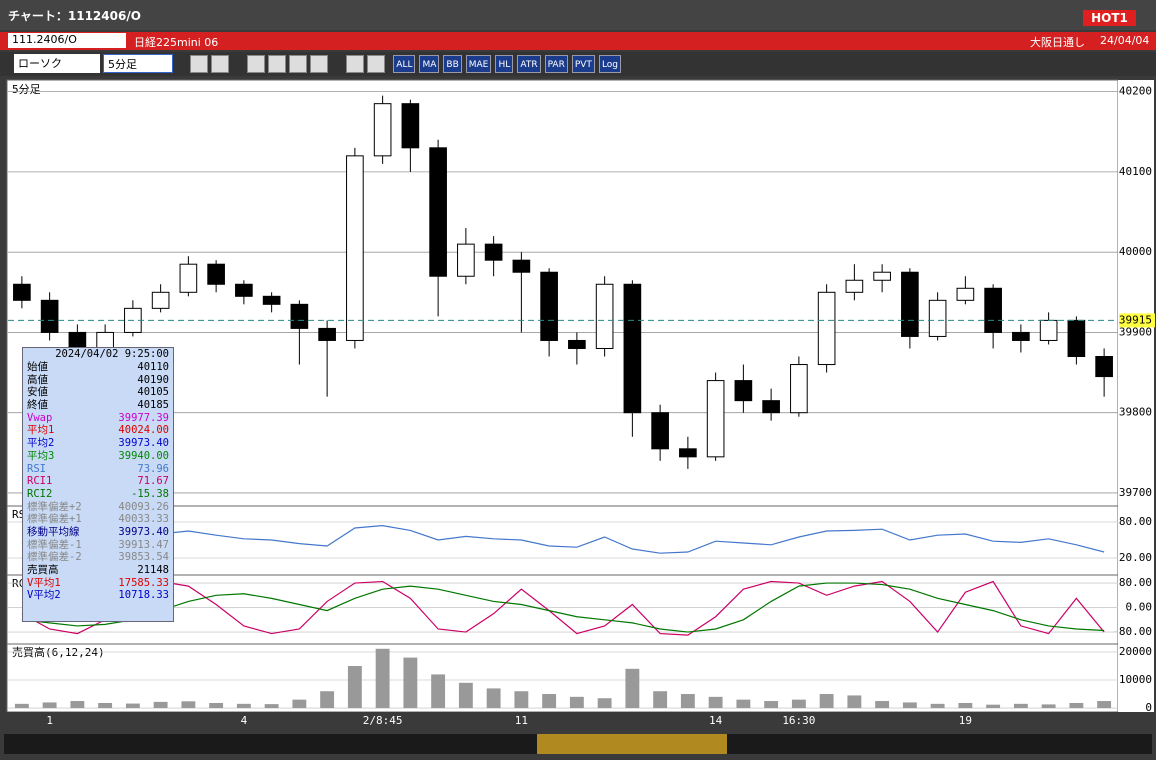 The width and height of the screenshot is (1156, 760). What do you see at coordinates (578, 41) in the screenshot?
I see `header-bar: 111.2406/O 日経225mini 06 大阪日通し 24/04/04` at bounding box center [578, 41].